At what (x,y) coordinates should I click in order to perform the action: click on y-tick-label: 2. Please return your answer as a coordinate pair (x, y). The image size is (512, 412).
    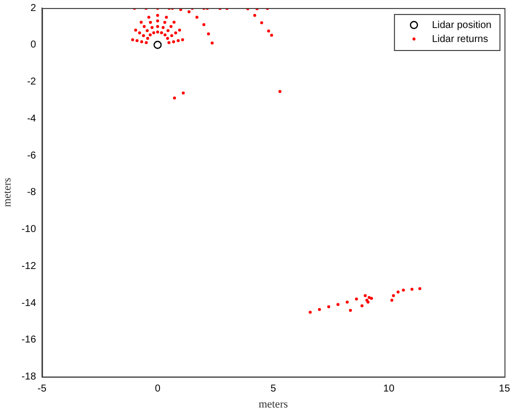
    Looking at the image, I should click on (33, 8).